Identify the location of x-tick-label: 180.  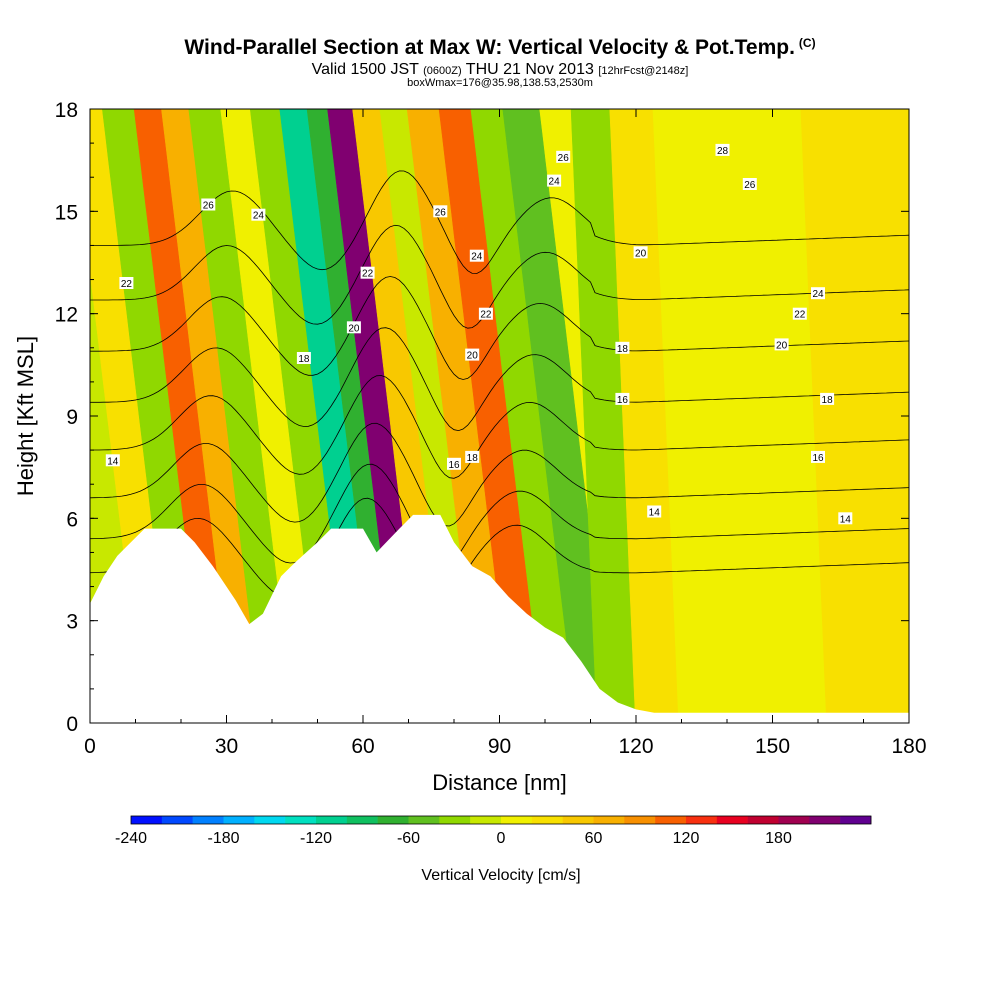
(908, 746).